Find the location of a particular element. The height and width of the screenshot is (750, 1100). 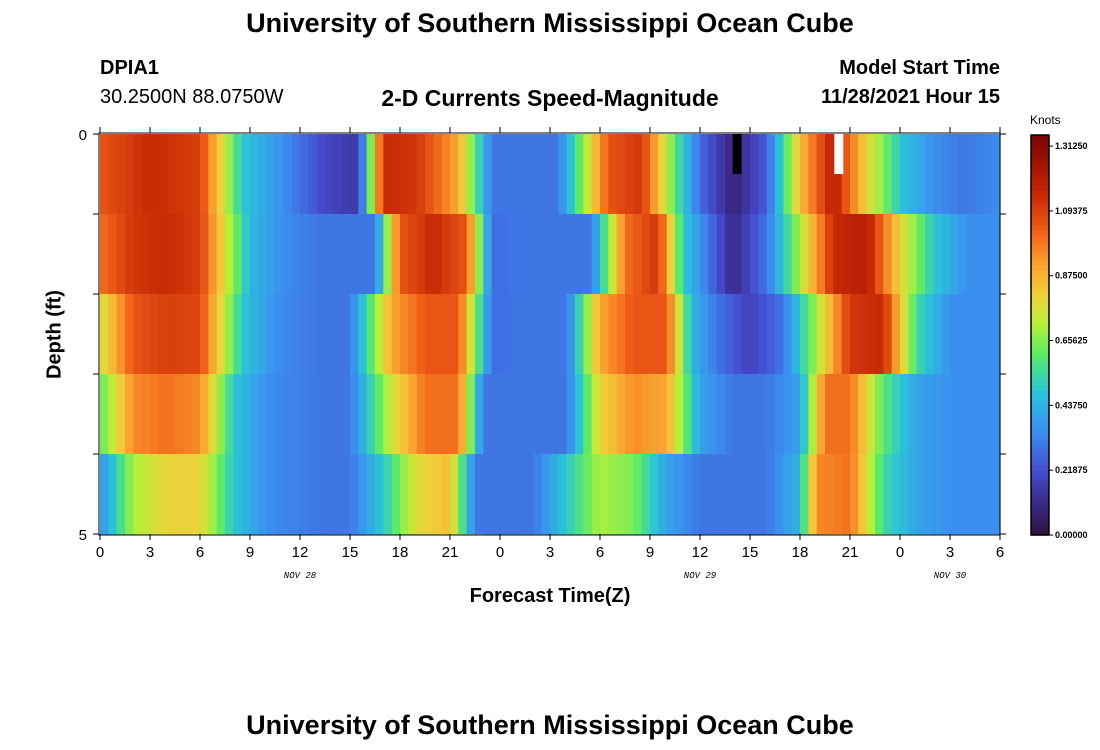

date-label: NOV 28 is located at coordinates (300, 576).